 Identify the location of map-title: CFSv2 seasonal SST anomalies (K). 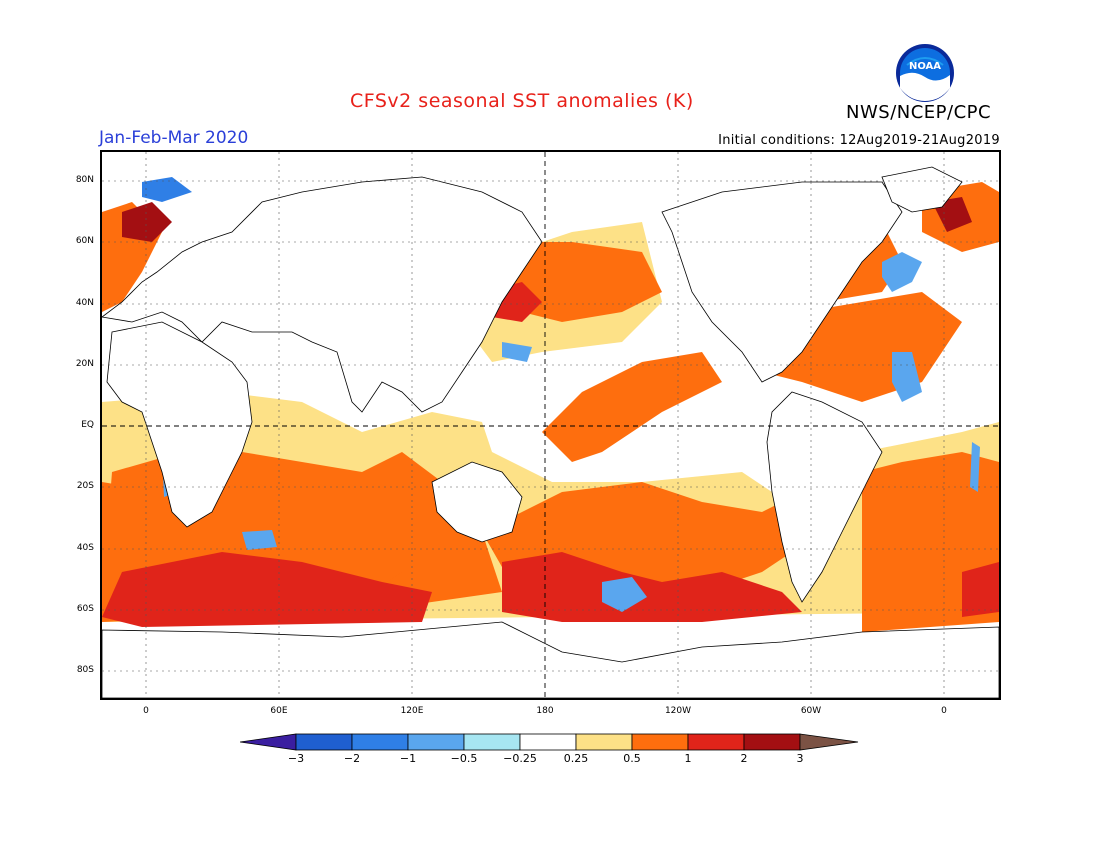
(522, 101).